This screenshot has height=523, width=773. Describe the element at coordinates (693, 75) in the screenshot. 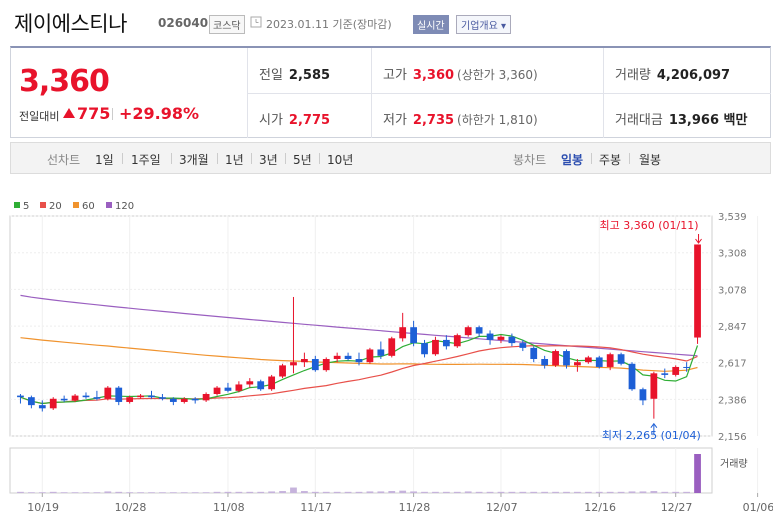

I see `volume-value: 4,206,097` at that location.